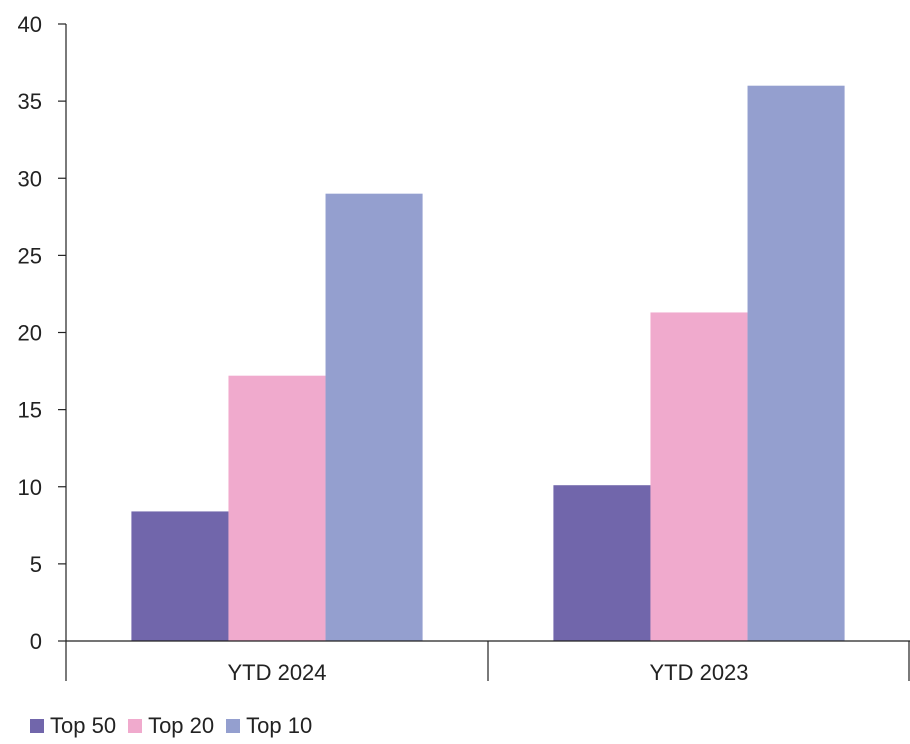 The width and height of the screenshot is (910, 744). What do you see at coordinates (276, 672) in the screenshot?
I see `x-category-label: YTD 2024` at bounding box center [276, 672].